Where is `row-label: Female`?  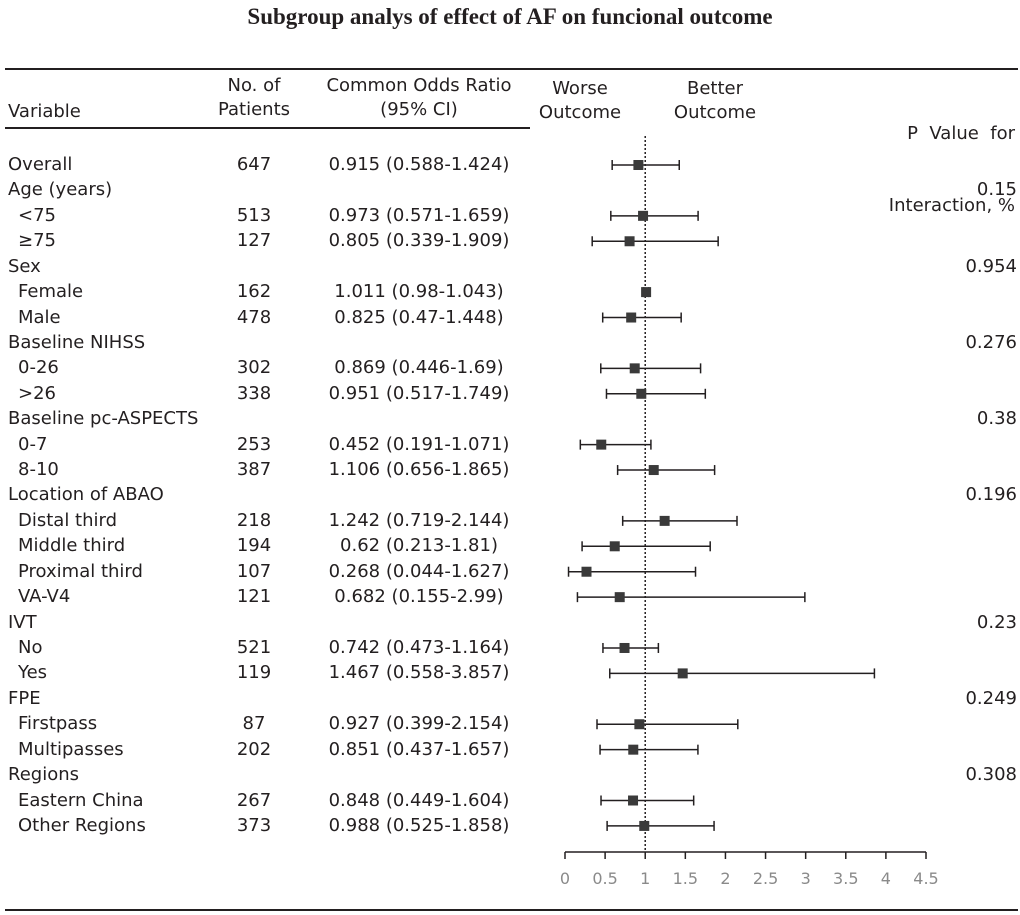 row-label: Female is located at coordinates (51, 292).